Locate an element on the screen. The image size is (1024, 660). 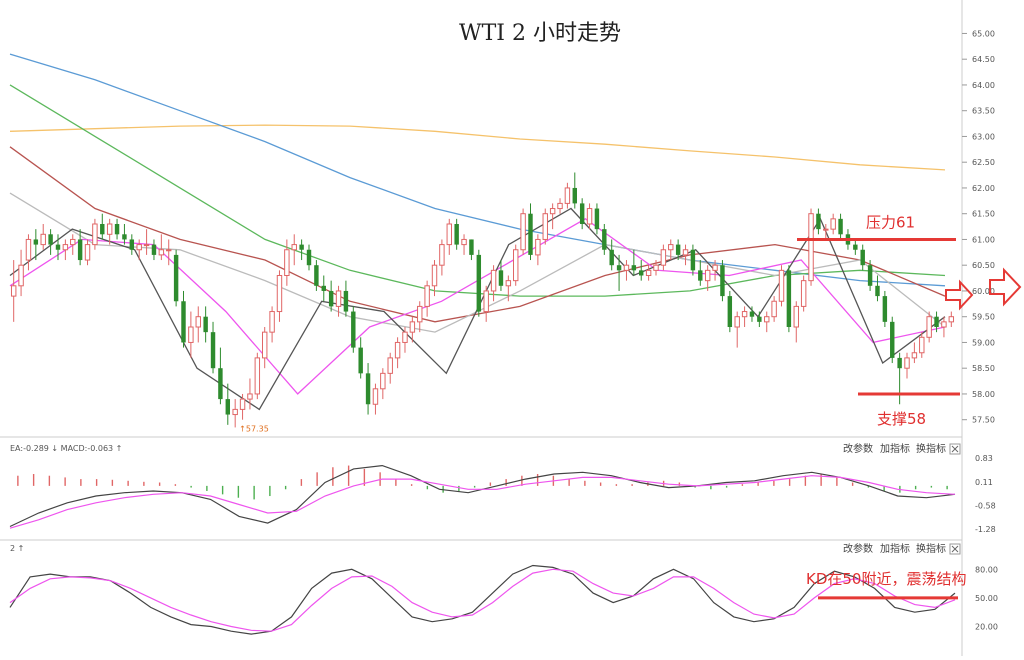
kd-lines is located at coordinates (482, 599).